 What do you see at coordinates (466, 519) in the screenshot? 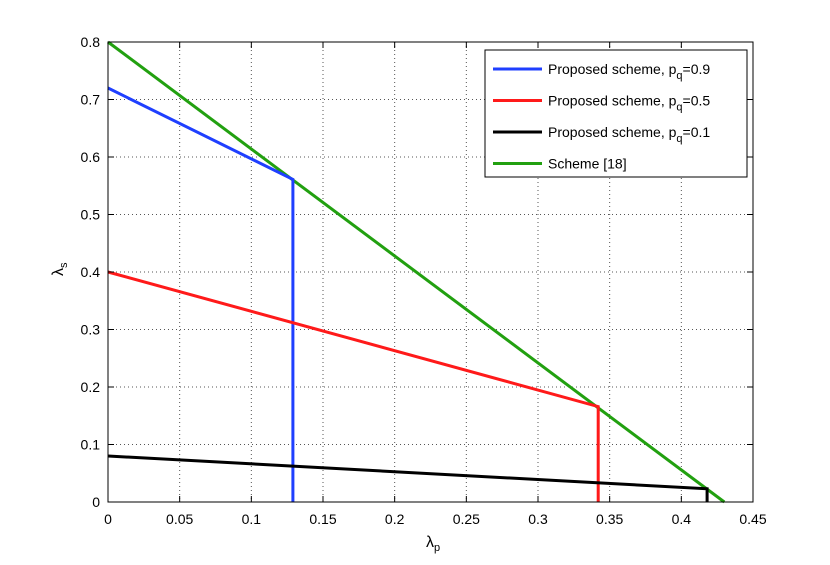
I see `x-tick-label: 0.25` at bounding box center [466, 519].